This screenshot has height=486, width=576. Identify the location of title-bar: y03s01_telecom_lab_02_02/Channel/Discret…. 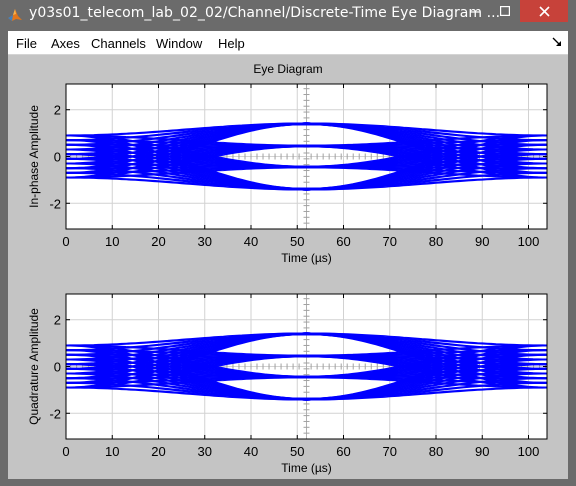
(288, 15).